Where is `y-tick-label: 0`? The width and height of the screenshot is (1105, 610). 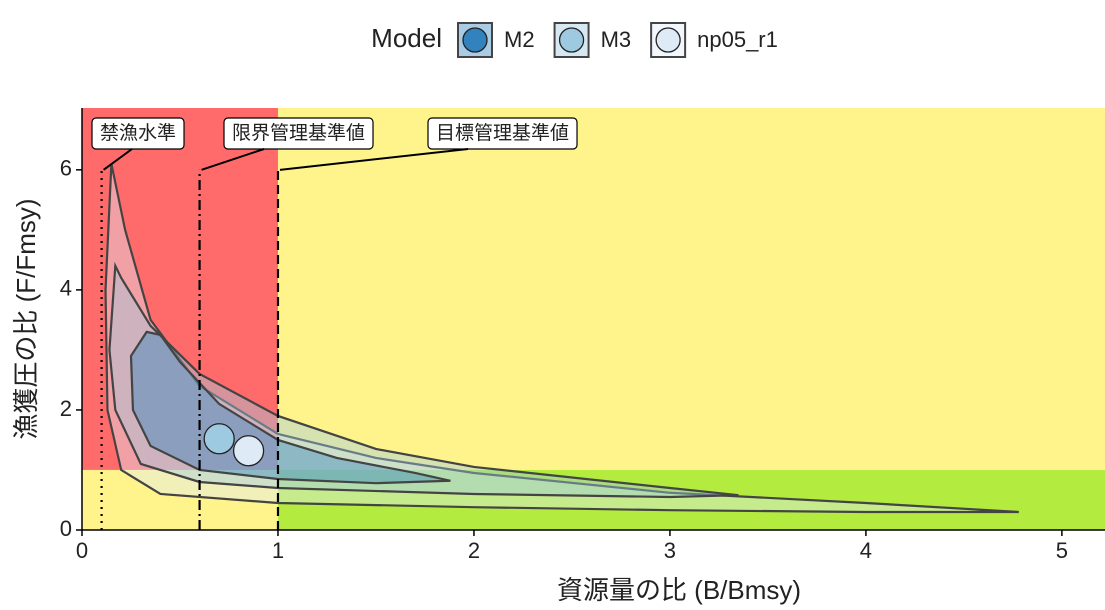
y-tick-label: 0 is located at coordinates (66, 528).